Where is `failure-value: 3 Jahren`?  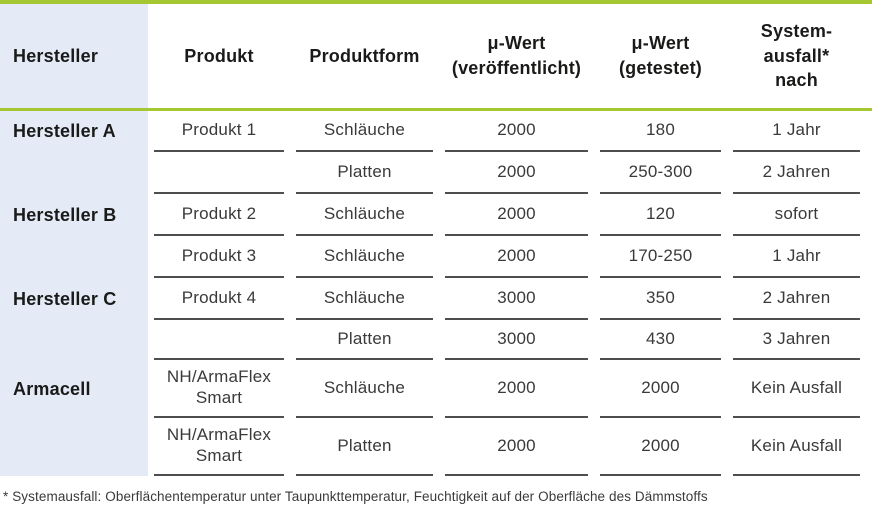
failure-value: 3 Jahren is located at coordinates (796, 340).